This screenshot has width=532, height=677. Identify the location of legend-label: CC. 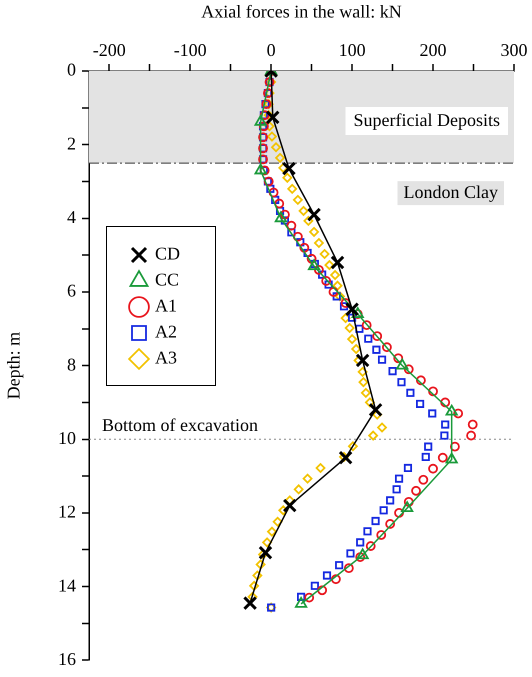
(167, 280).